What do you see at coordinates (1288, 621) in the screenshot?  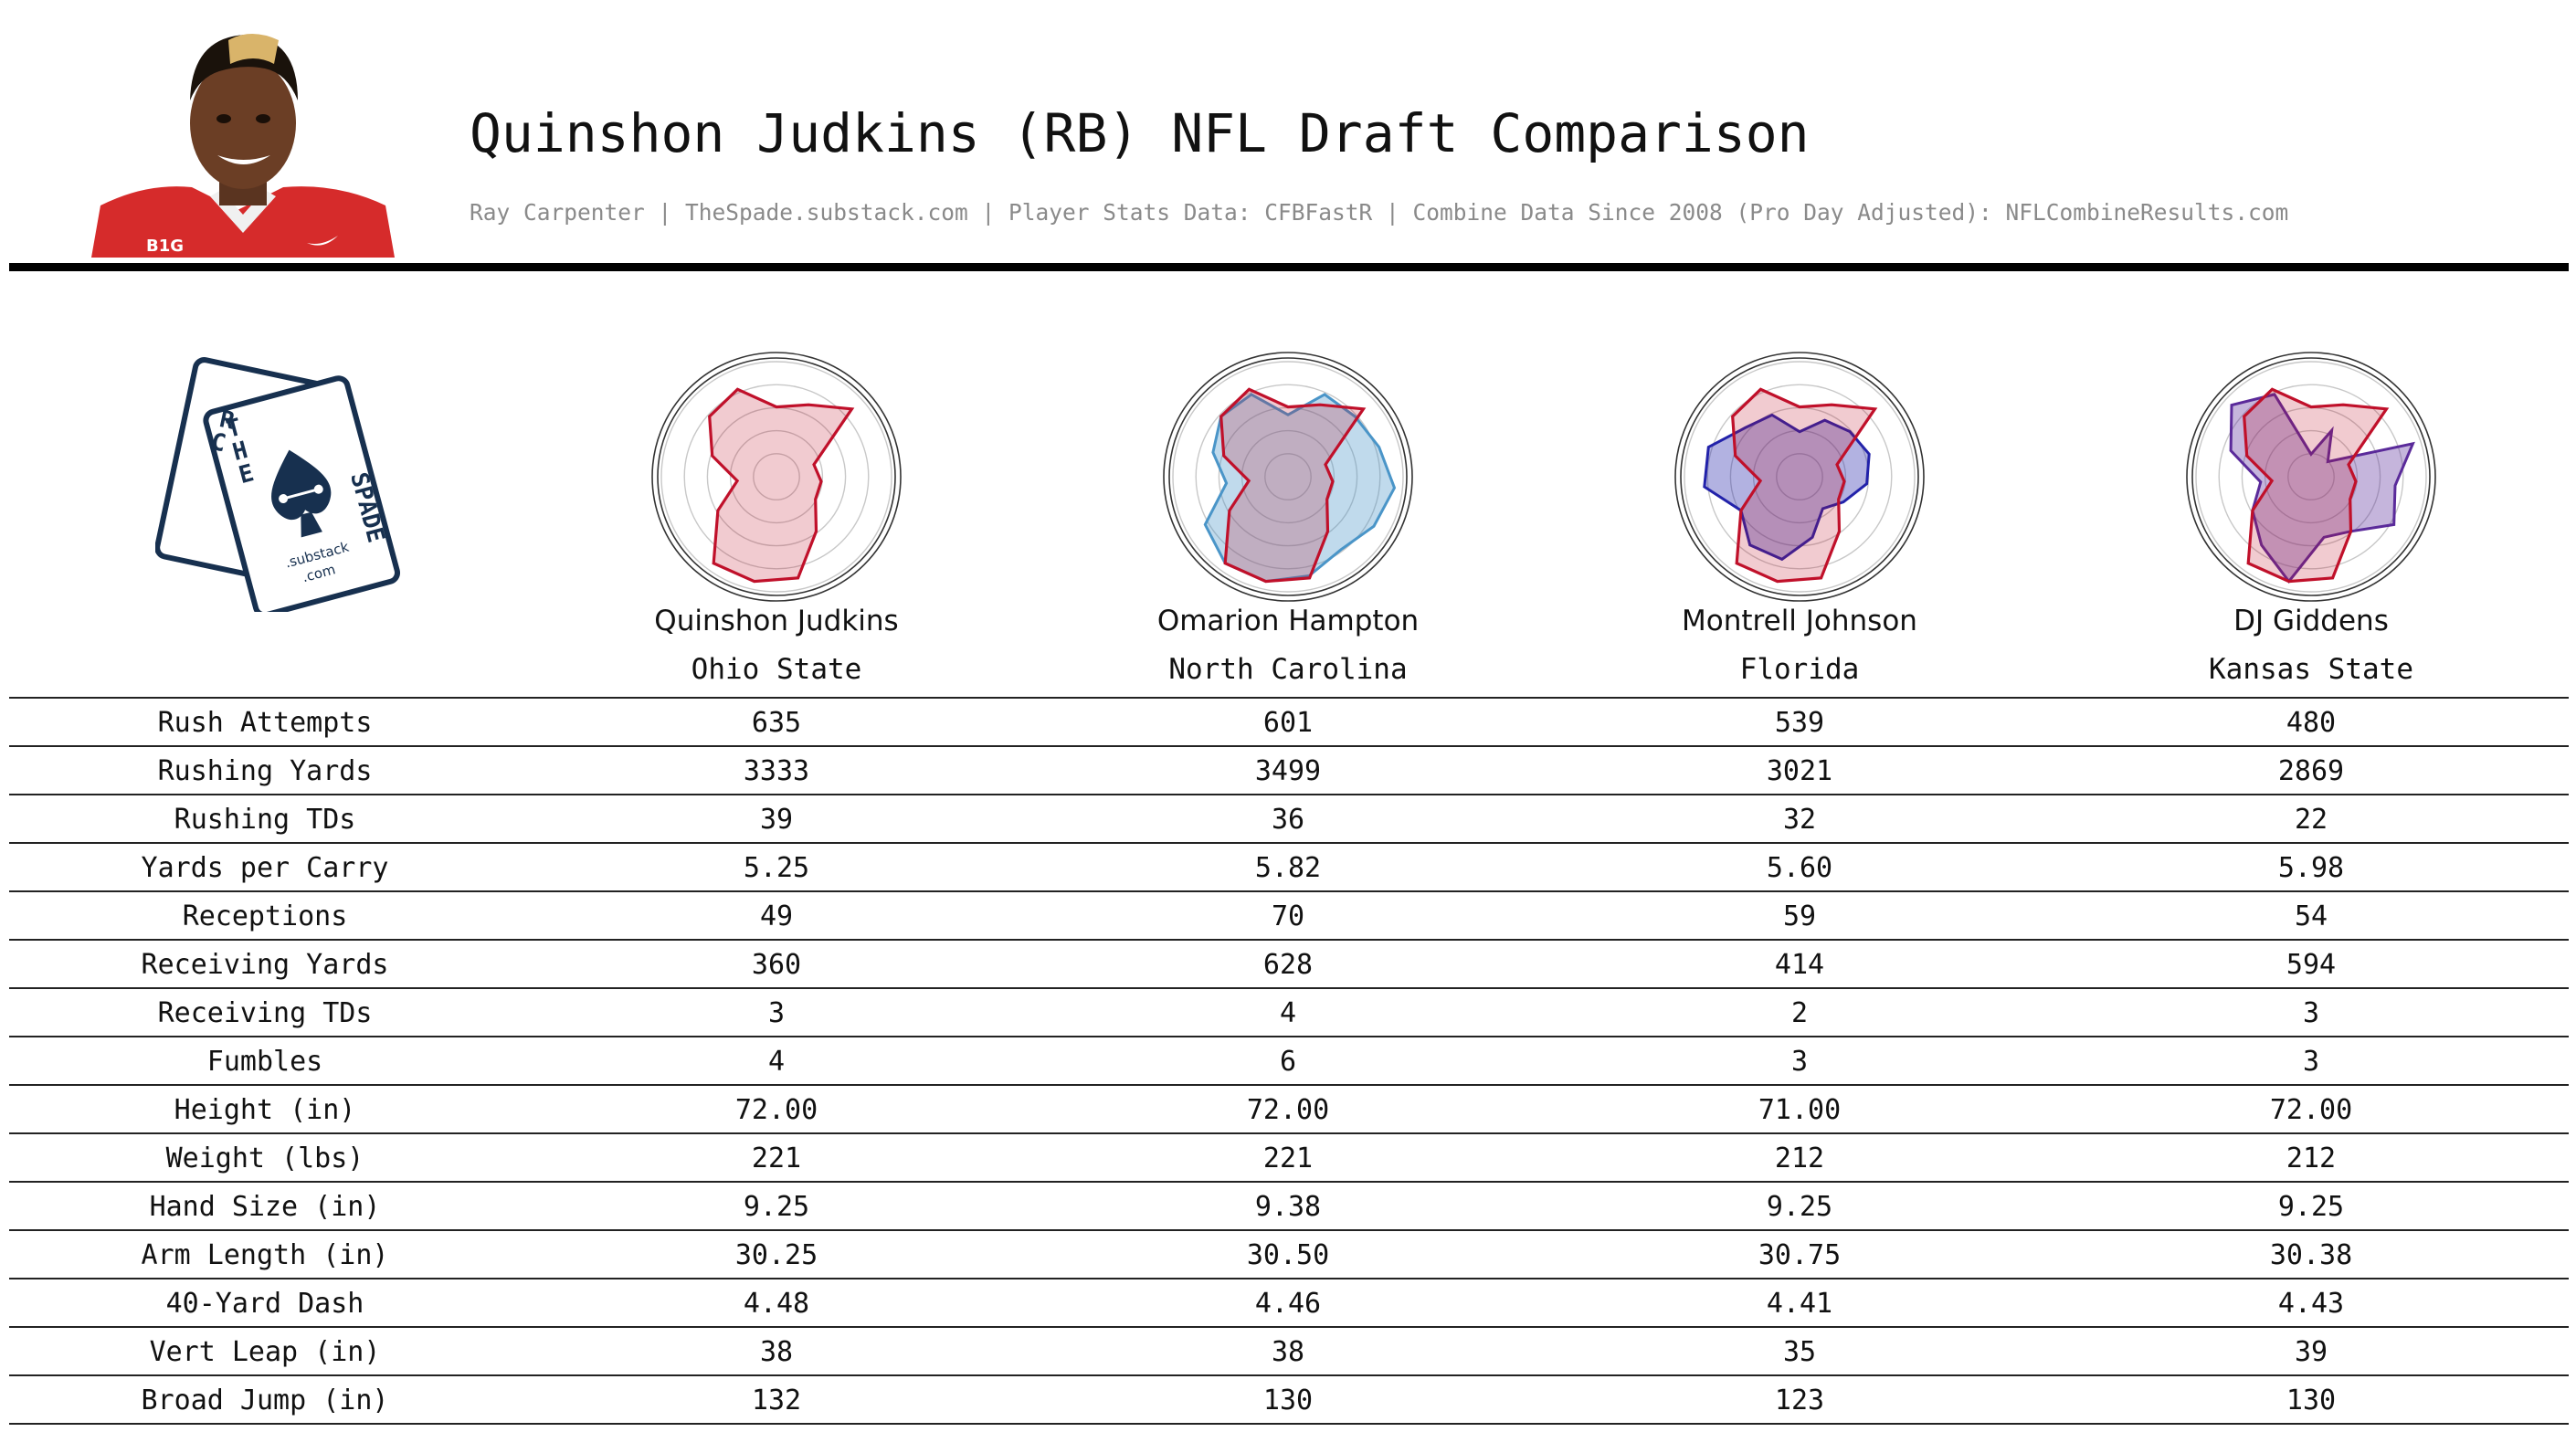 I see `player-name: Omarion Hampton` at bounding box center [1288, 621].